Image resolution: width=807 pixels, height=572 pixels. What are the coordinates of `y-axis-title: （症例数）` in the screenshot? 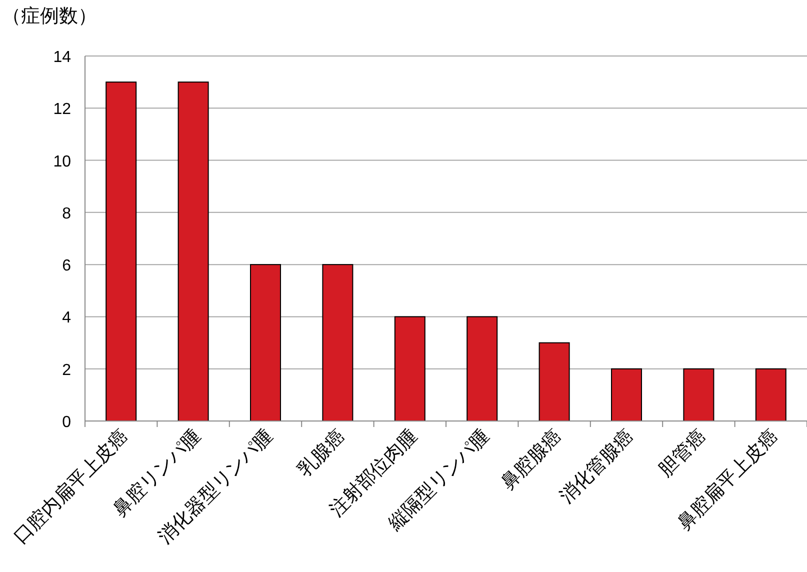 It's located at (49, 16).